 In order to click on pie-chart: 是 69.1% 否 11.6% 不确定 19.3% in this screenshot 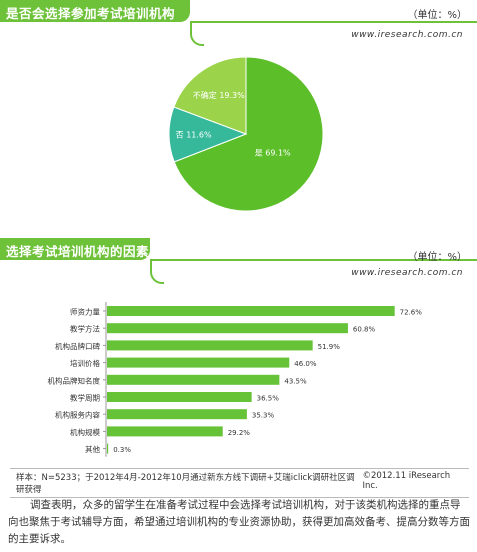, I will do `click(246, 134)`.